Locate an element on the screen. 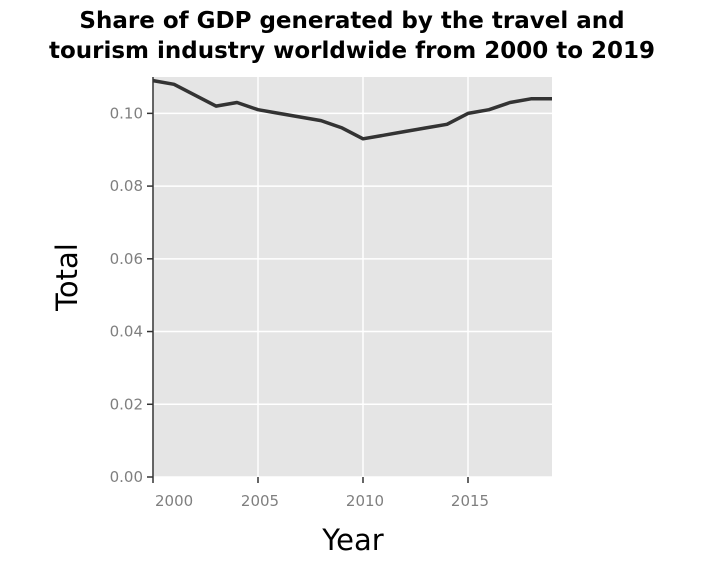  x-tick-label: 2015 is located at coordinates (470, 501).